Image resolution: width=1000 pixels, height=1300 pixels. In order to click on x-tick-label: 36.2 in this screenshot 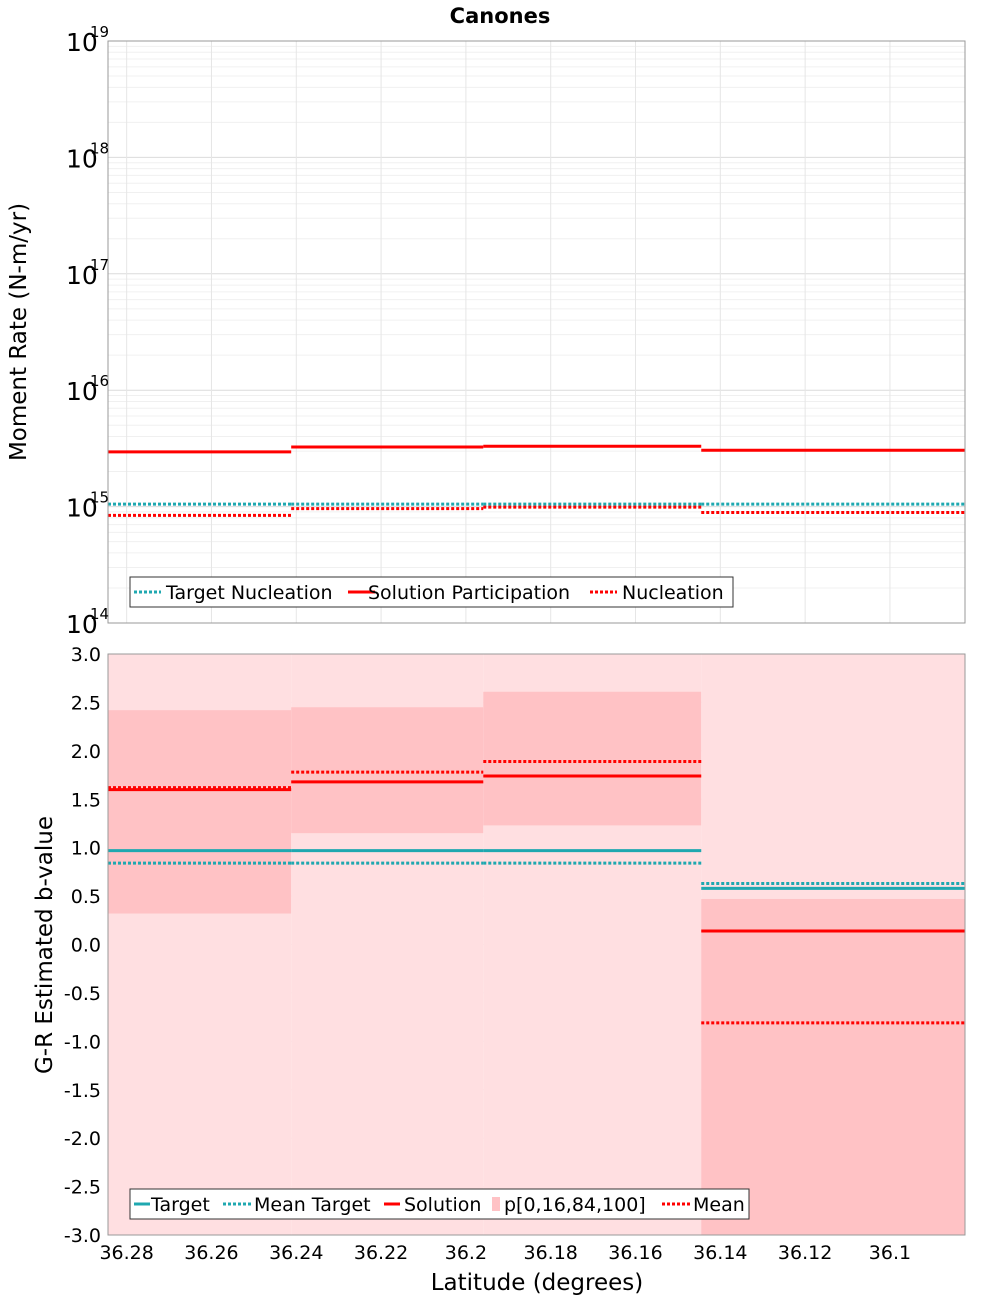, I will do `click(466, 1253)`.